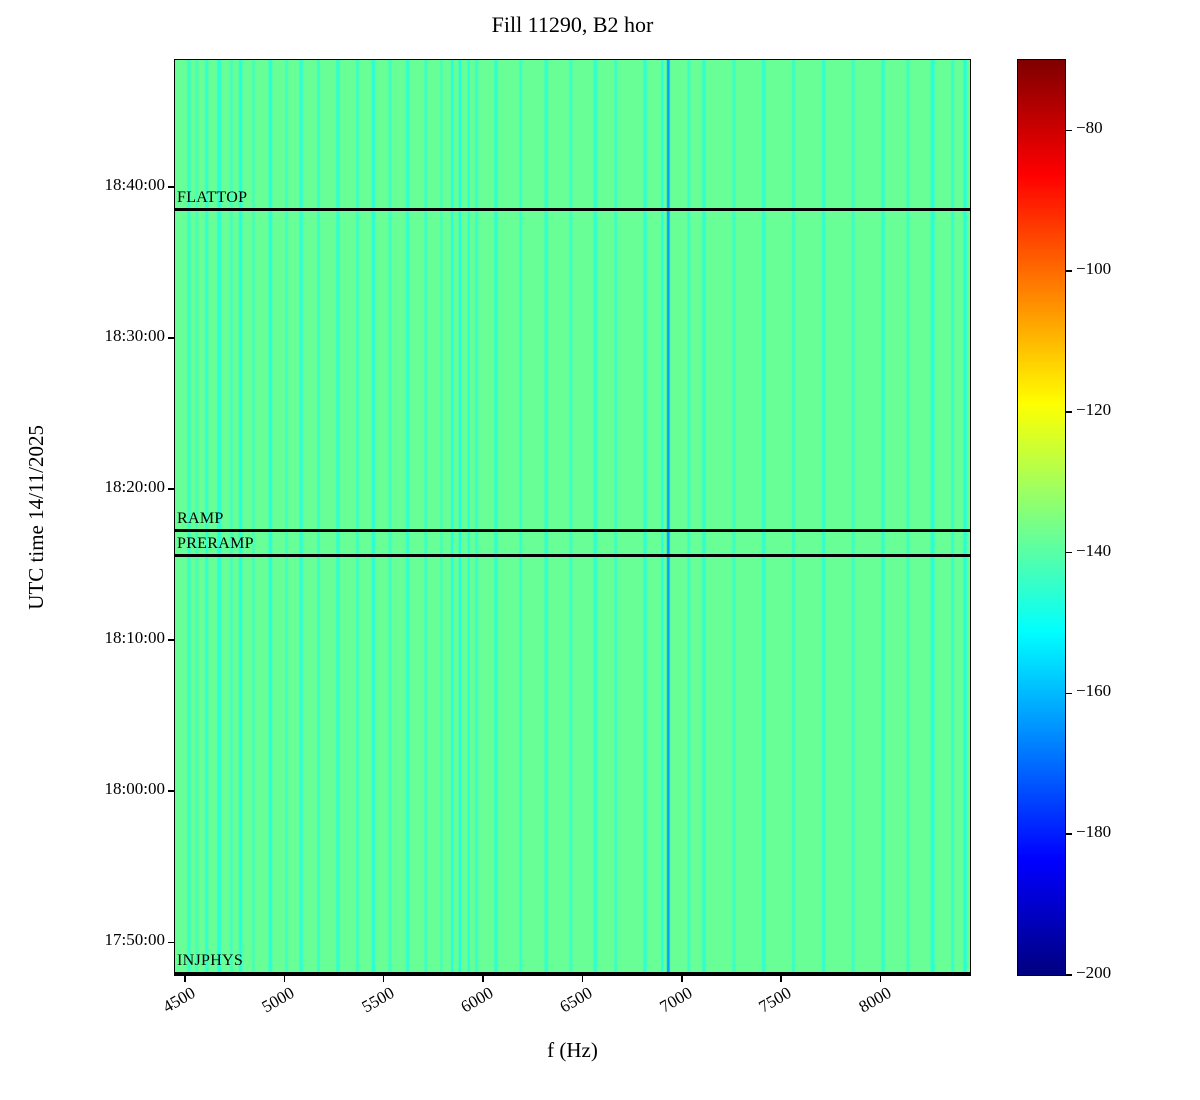  Describe the element at coordinates (1094, 409) in the screenshot. I see `colorbar-tick-label: −120` at that location.